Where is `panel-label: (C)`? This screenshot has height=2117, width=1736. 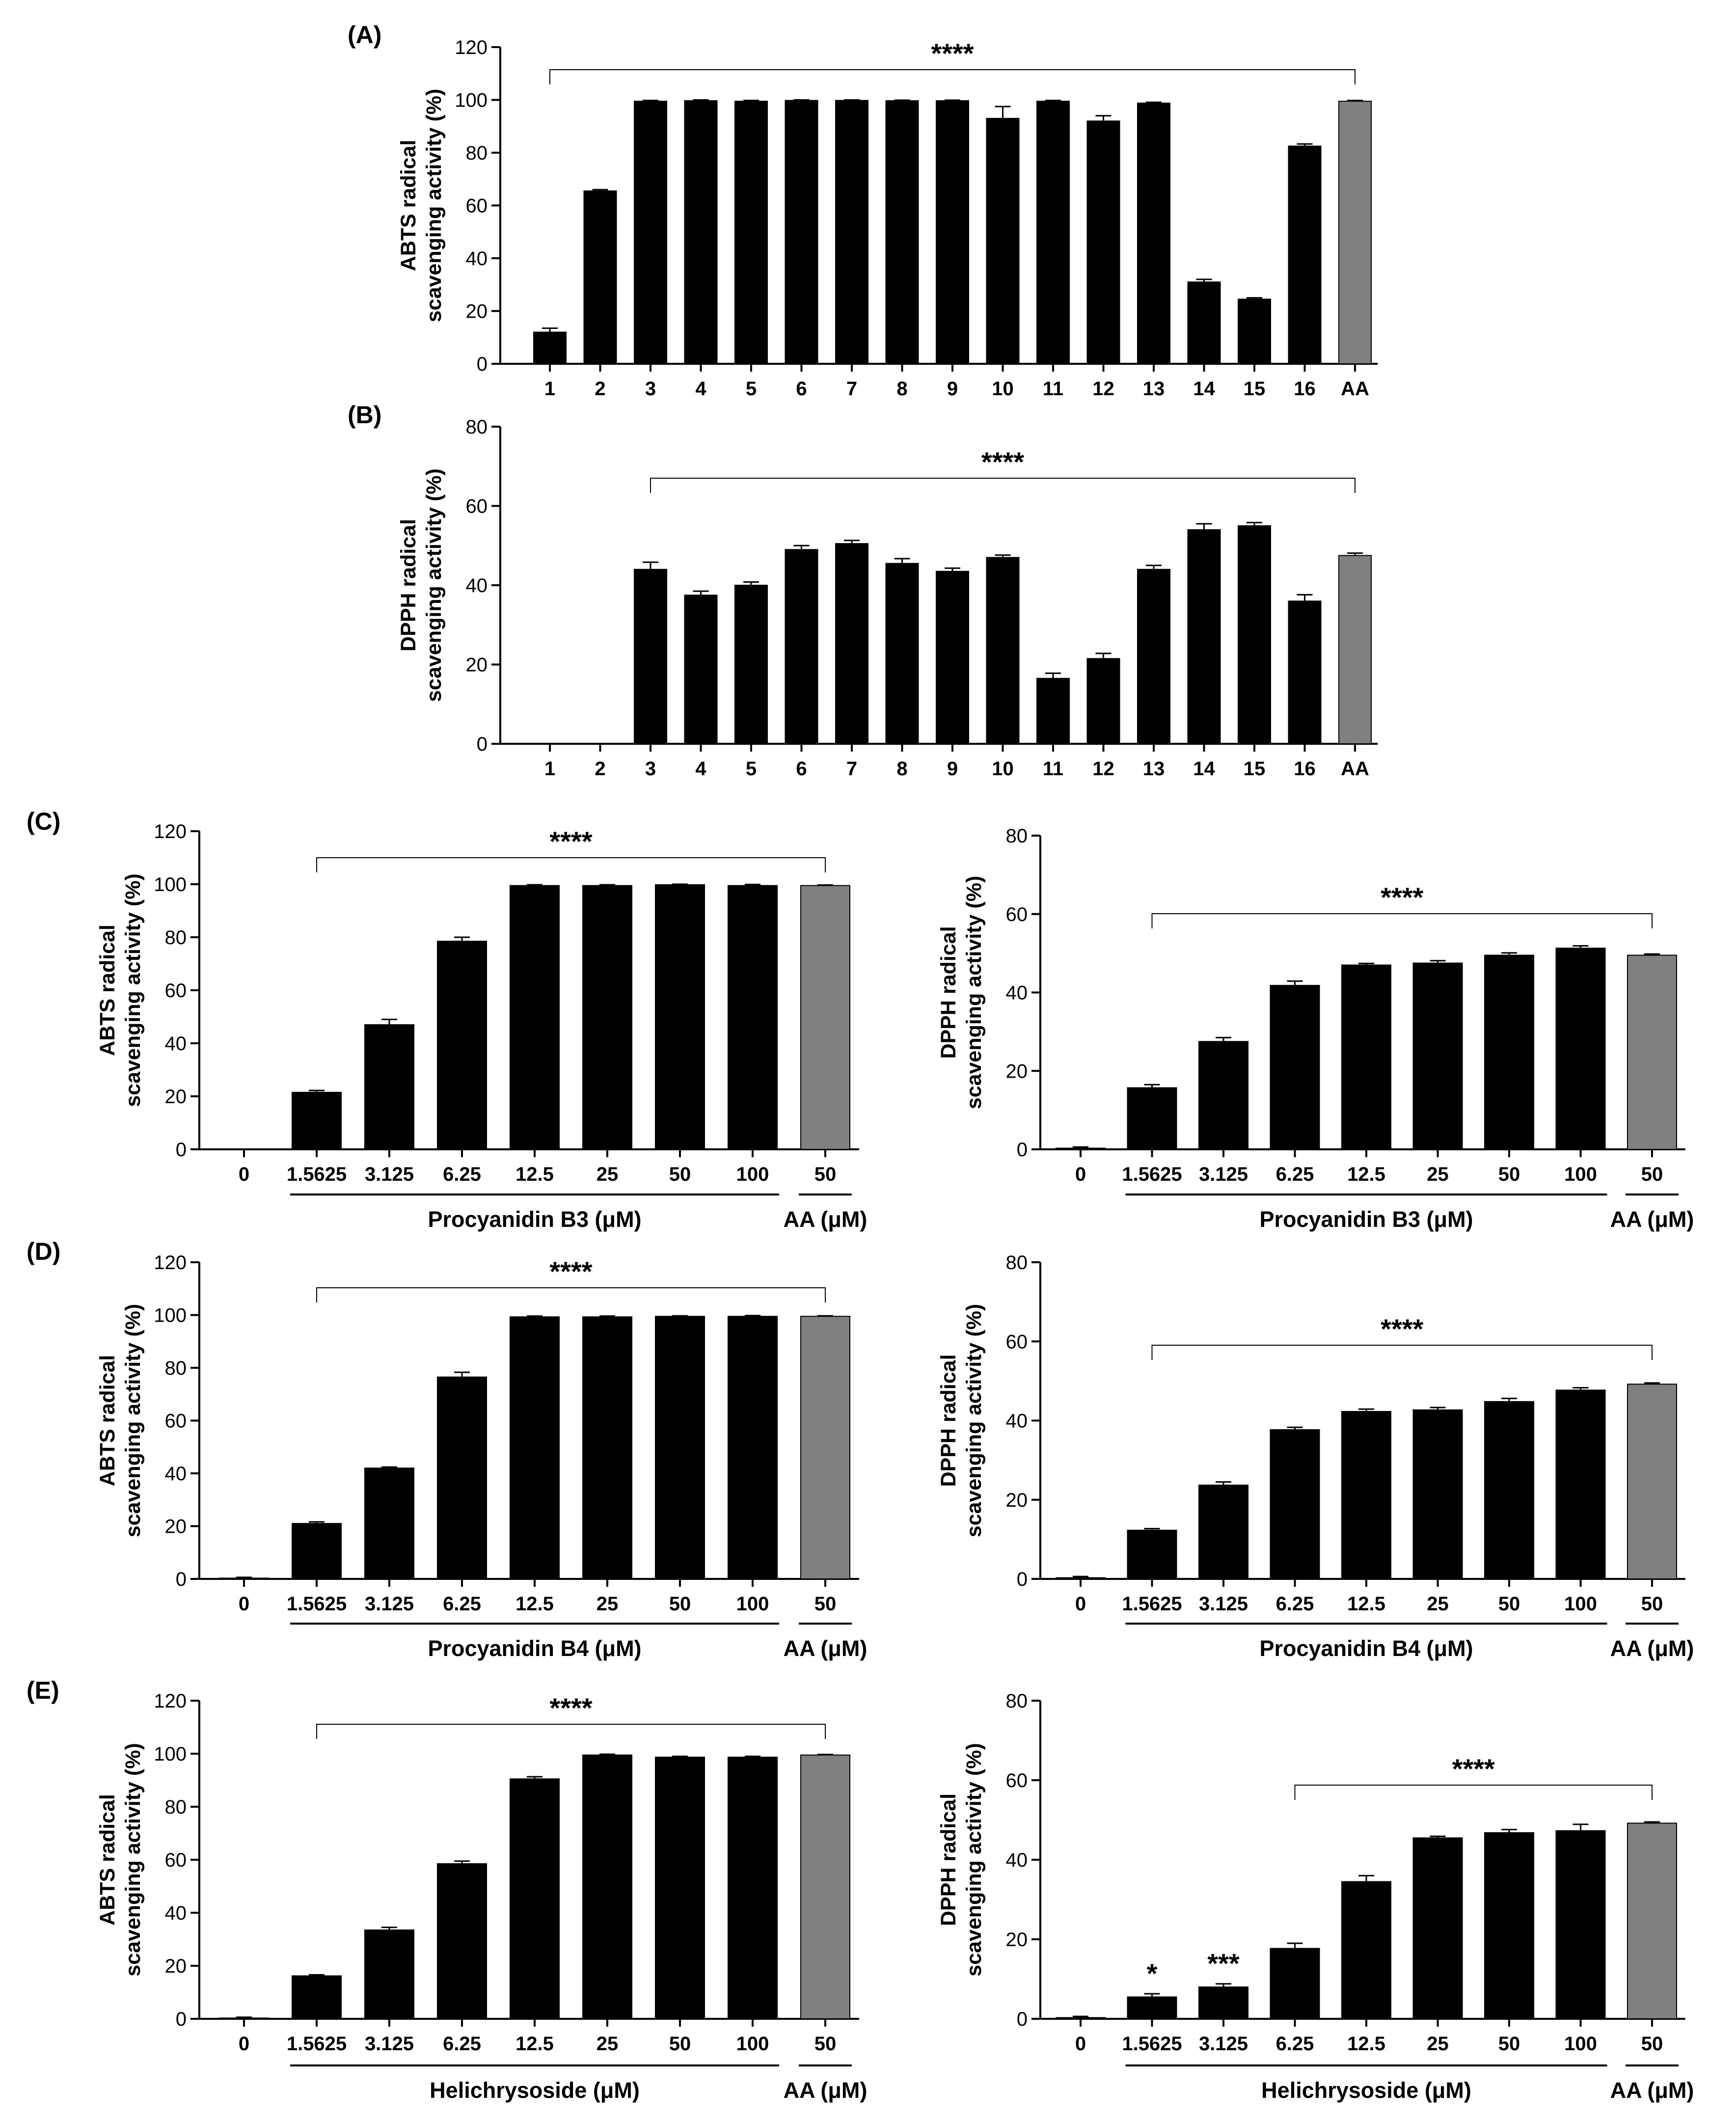 panel-label: (C) is located at coordinates (43, 822).